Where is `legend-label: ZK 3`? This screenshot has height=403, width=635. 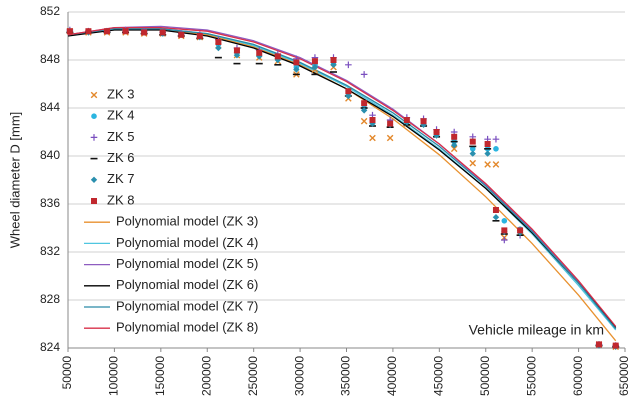 legend-label: ZK 3 is located at coordinates (120, 93).